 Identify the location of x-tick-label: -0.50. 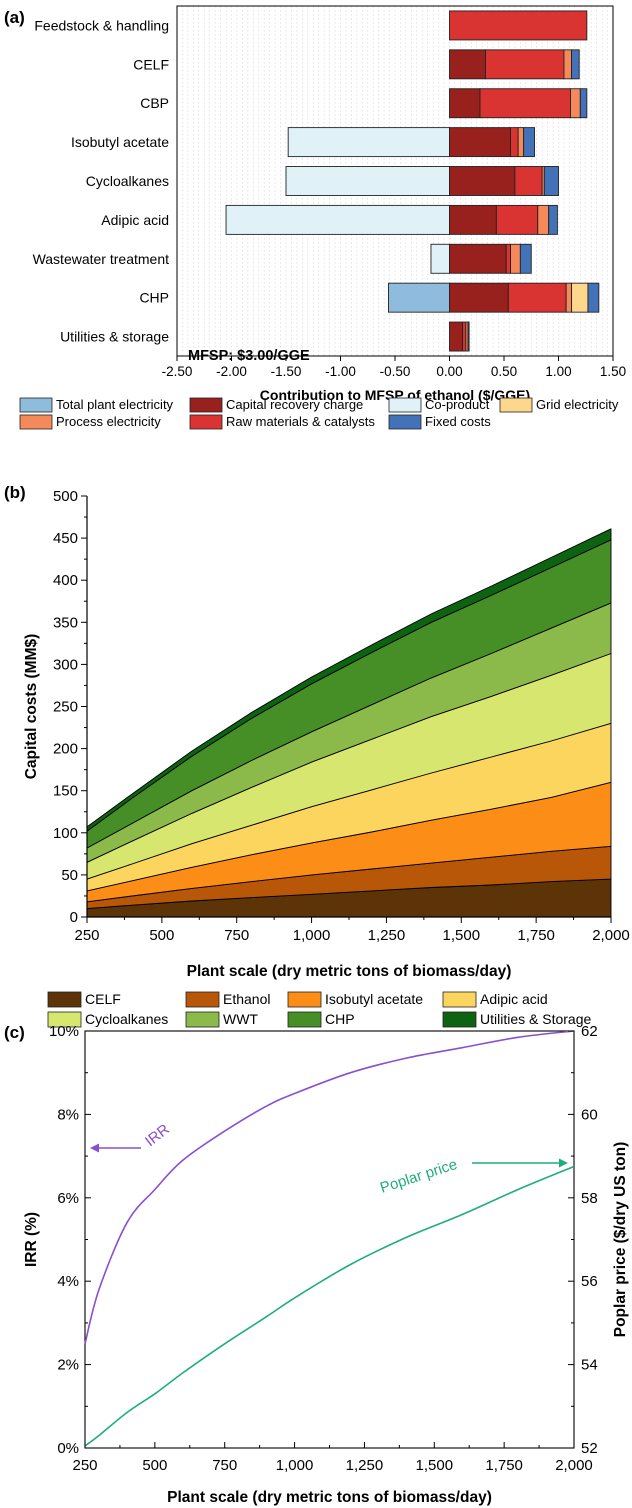
(395, 371).